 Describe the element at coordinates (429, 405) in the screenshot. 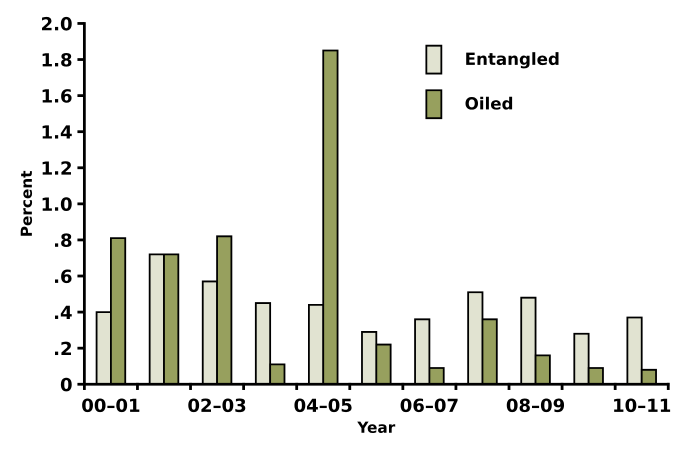

I see `x-tick-label: 06–07` at that location.